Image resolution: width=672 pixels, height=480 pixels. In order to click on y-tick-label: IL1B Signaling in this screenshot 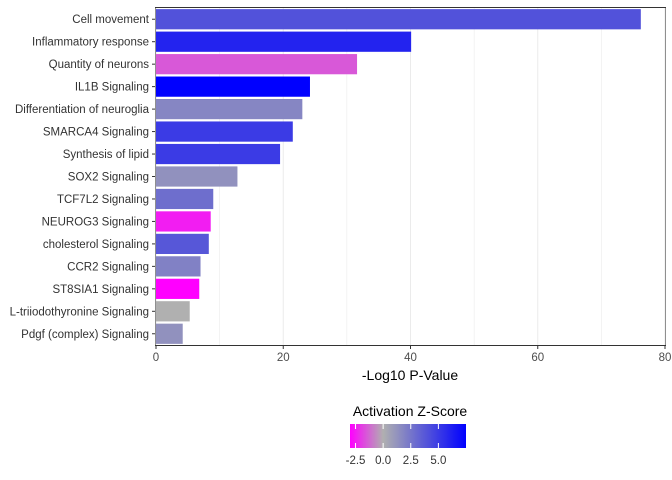, I will do `click(112, 88)`.